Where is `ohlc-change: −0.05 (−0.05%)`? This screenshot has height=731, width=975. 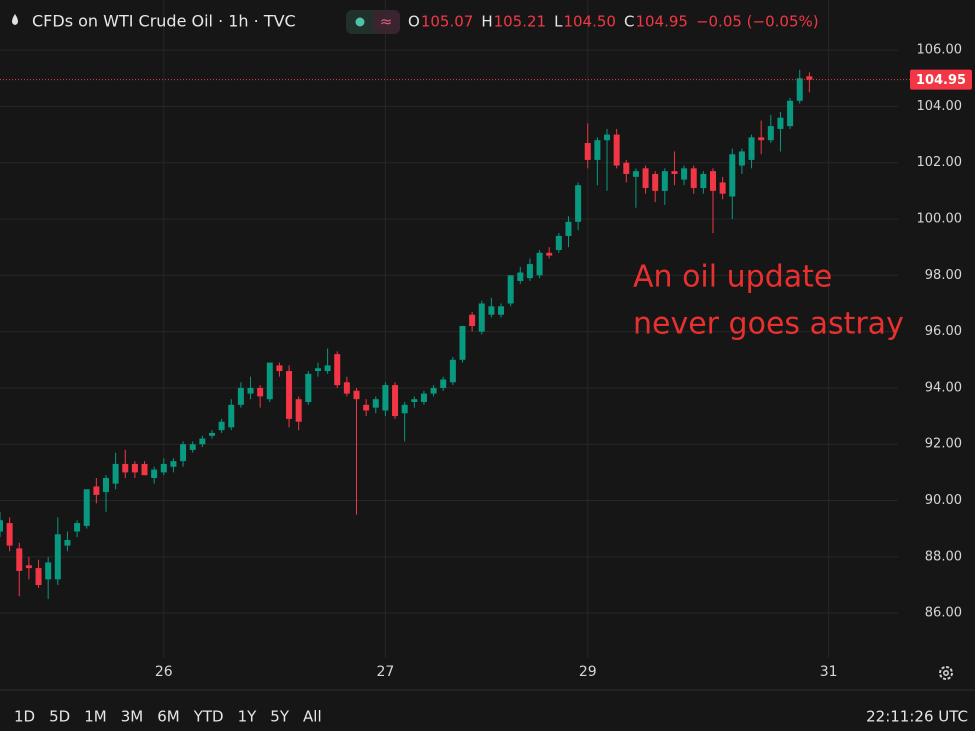
ohlc-change: −0.05 (−0.05%) is located at coordinates (757, 22).